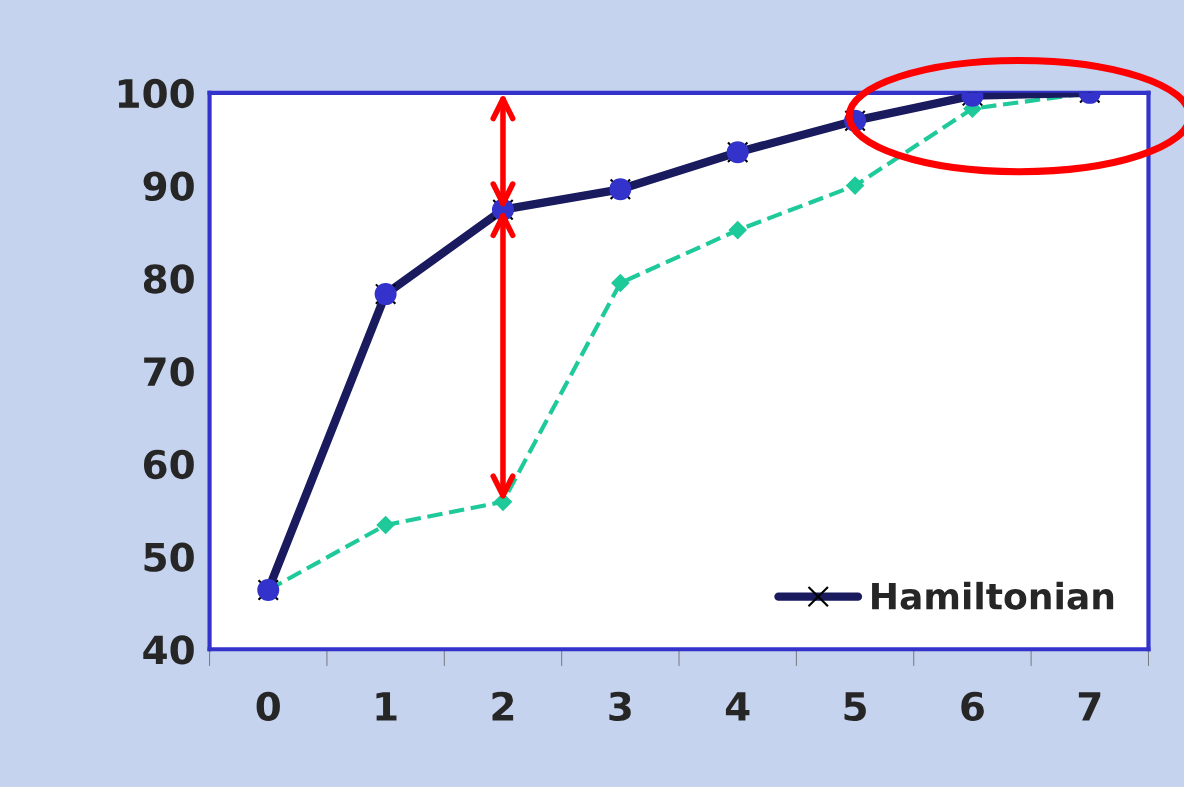 This screenshot has height=787, width=1184. I want to click on y-tick-label: 40, so click(168, 650).